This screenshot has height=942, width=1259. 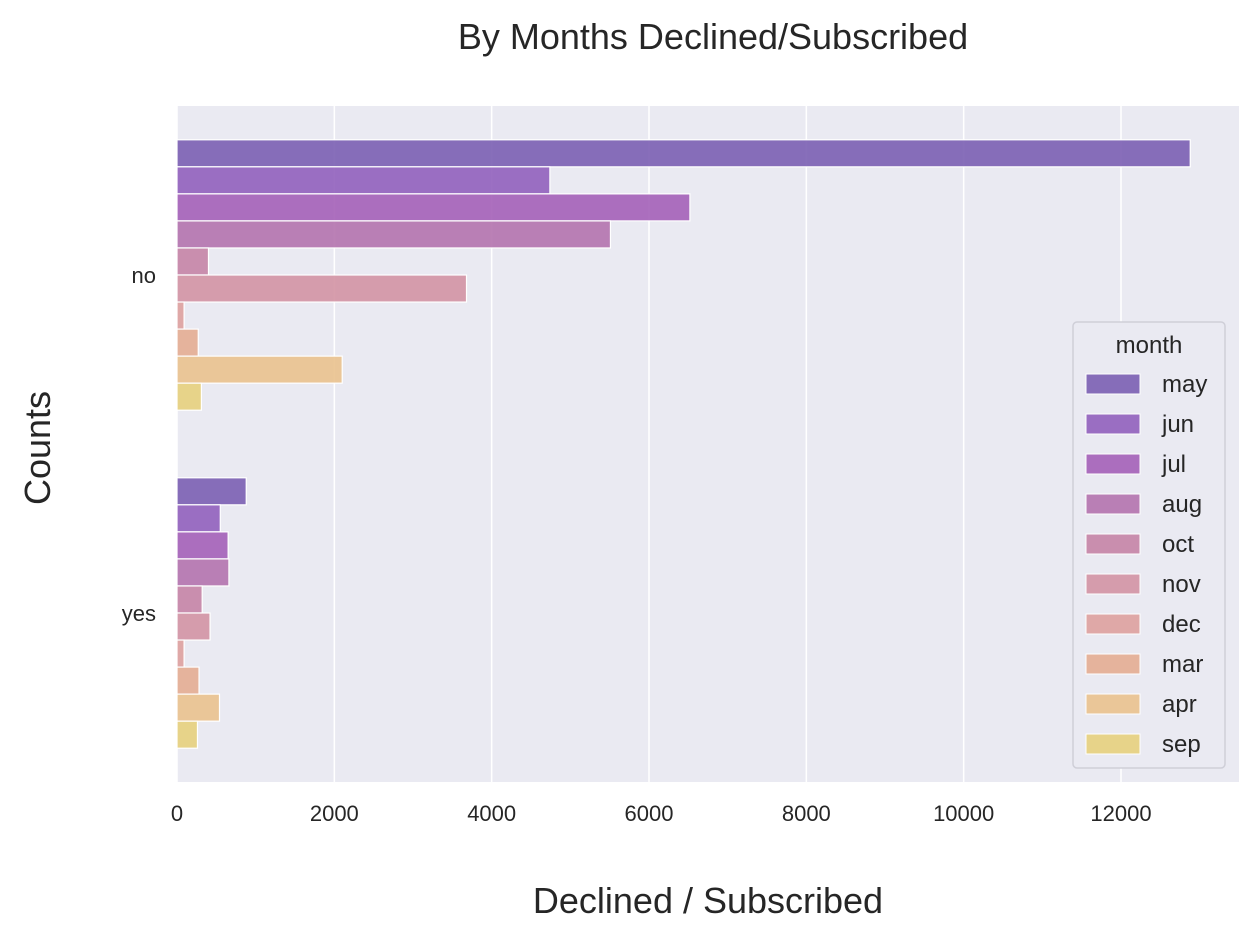 What do you see at coordinates (1179, 704) in the screenshot?
I see `legend-label: apr` at bounding box center [1179, 704].